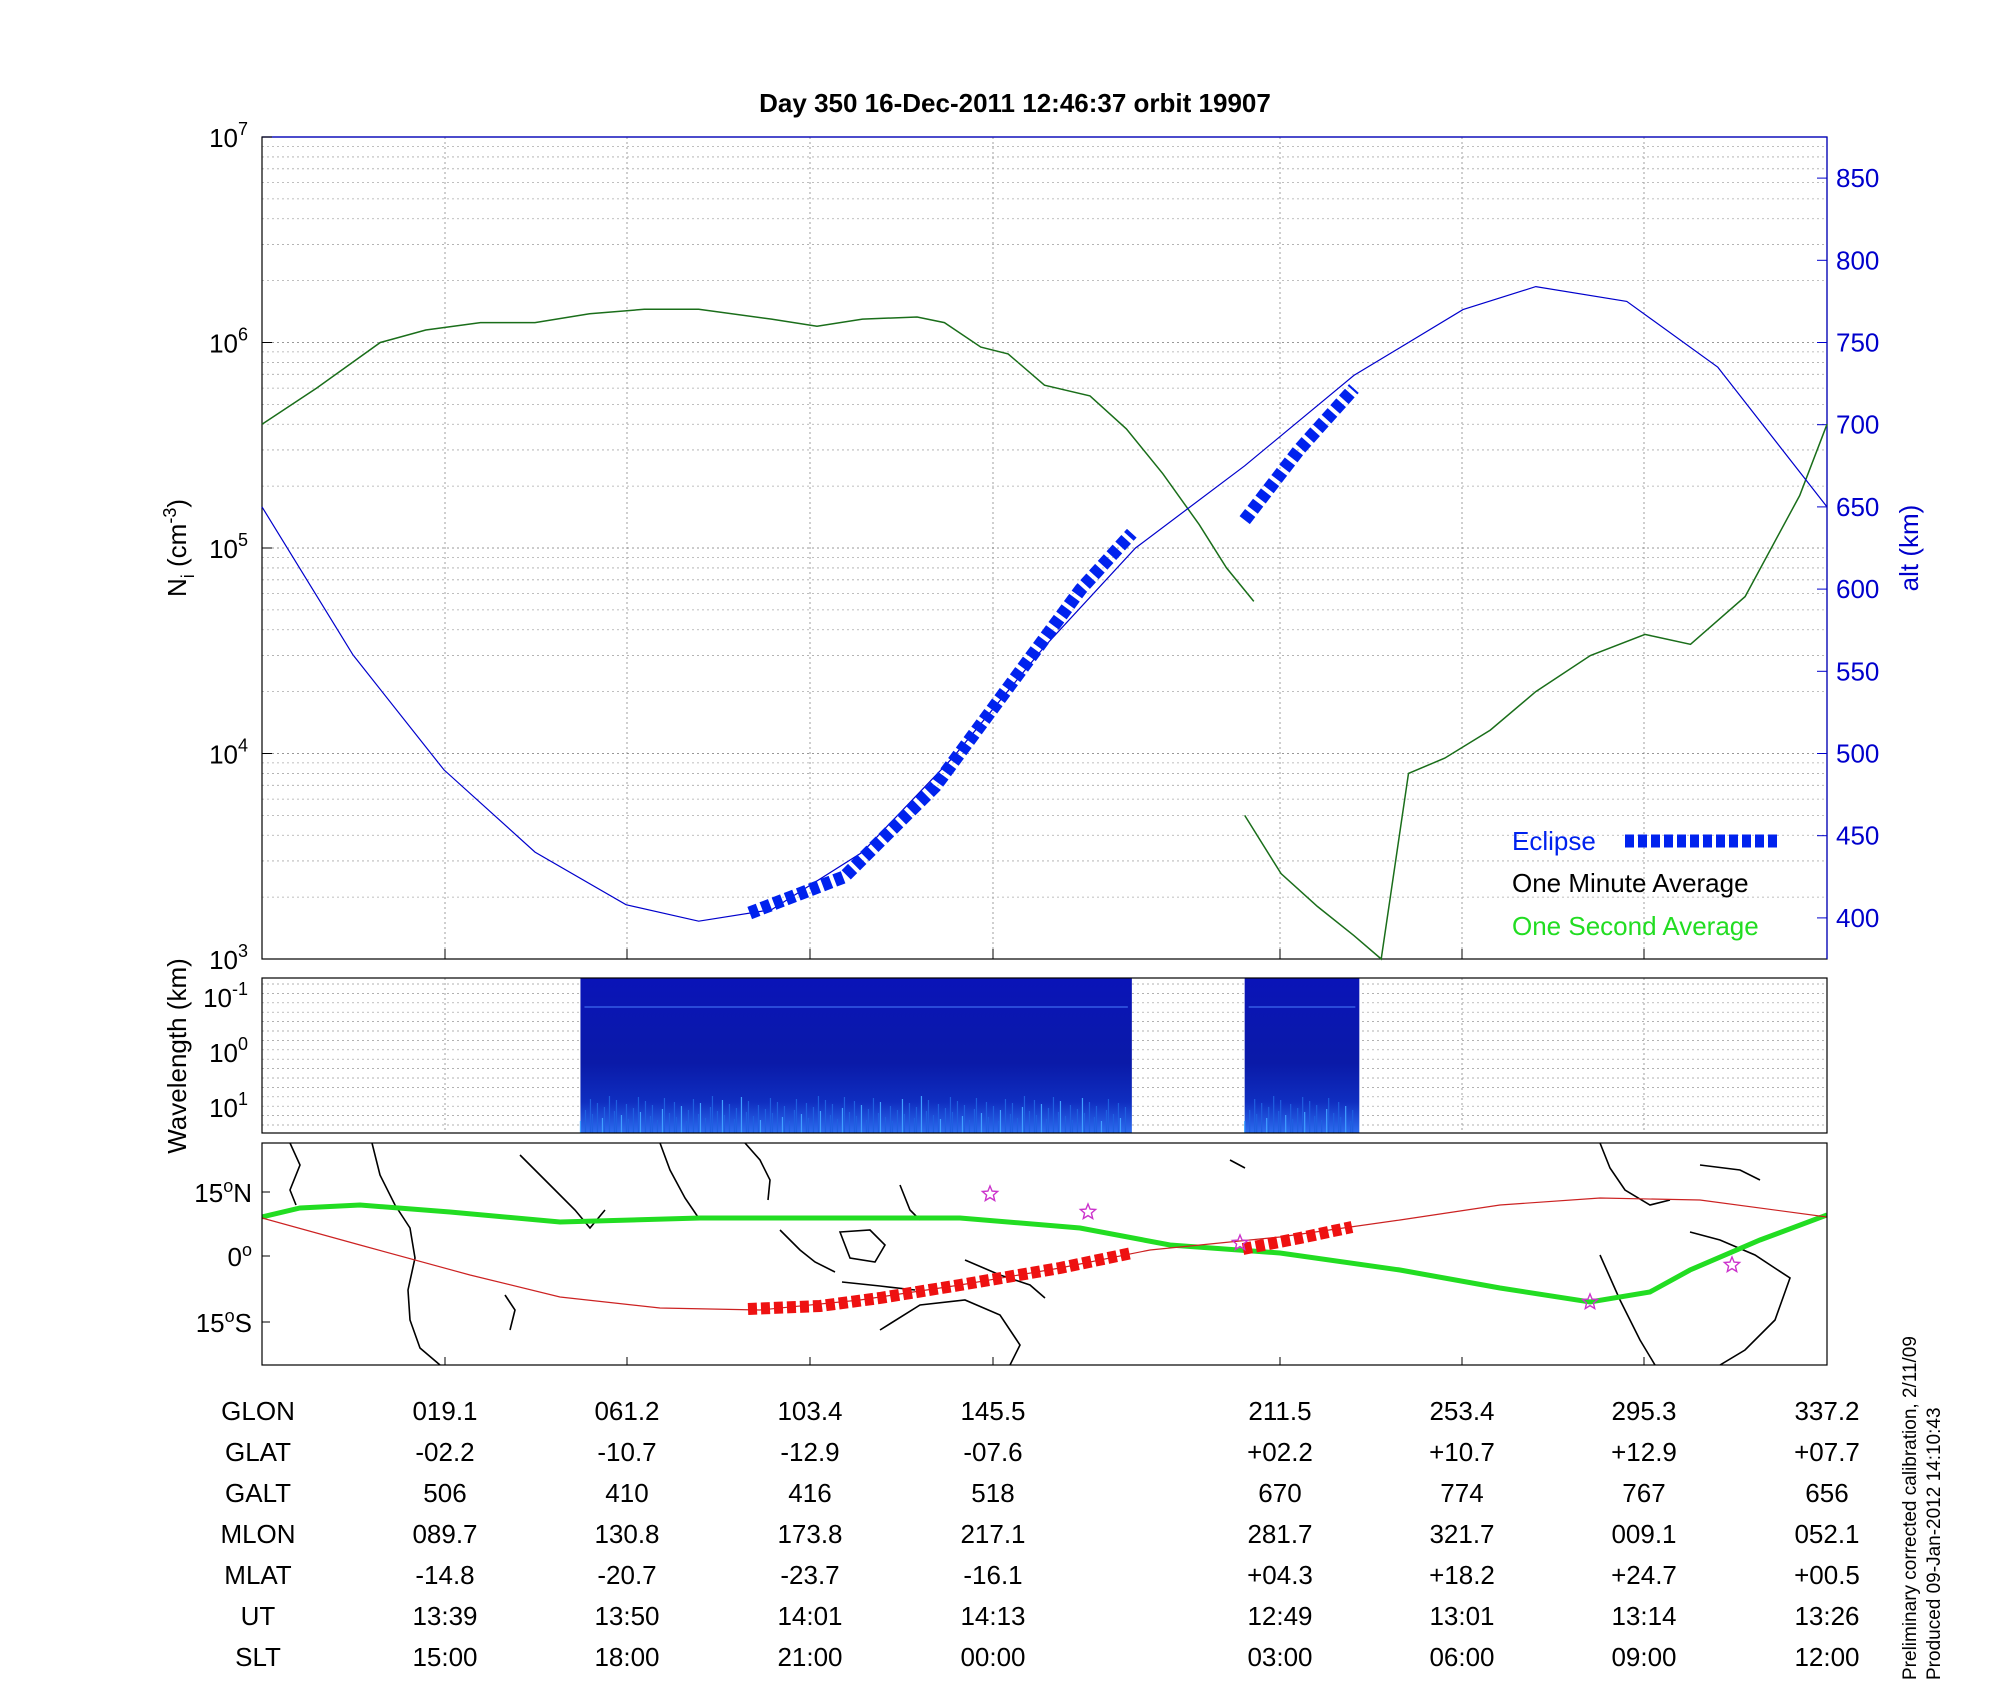  Describe the element at coordinates (1279, 1534) in the screenshot. I see `table-cell: 281.7` at that location.